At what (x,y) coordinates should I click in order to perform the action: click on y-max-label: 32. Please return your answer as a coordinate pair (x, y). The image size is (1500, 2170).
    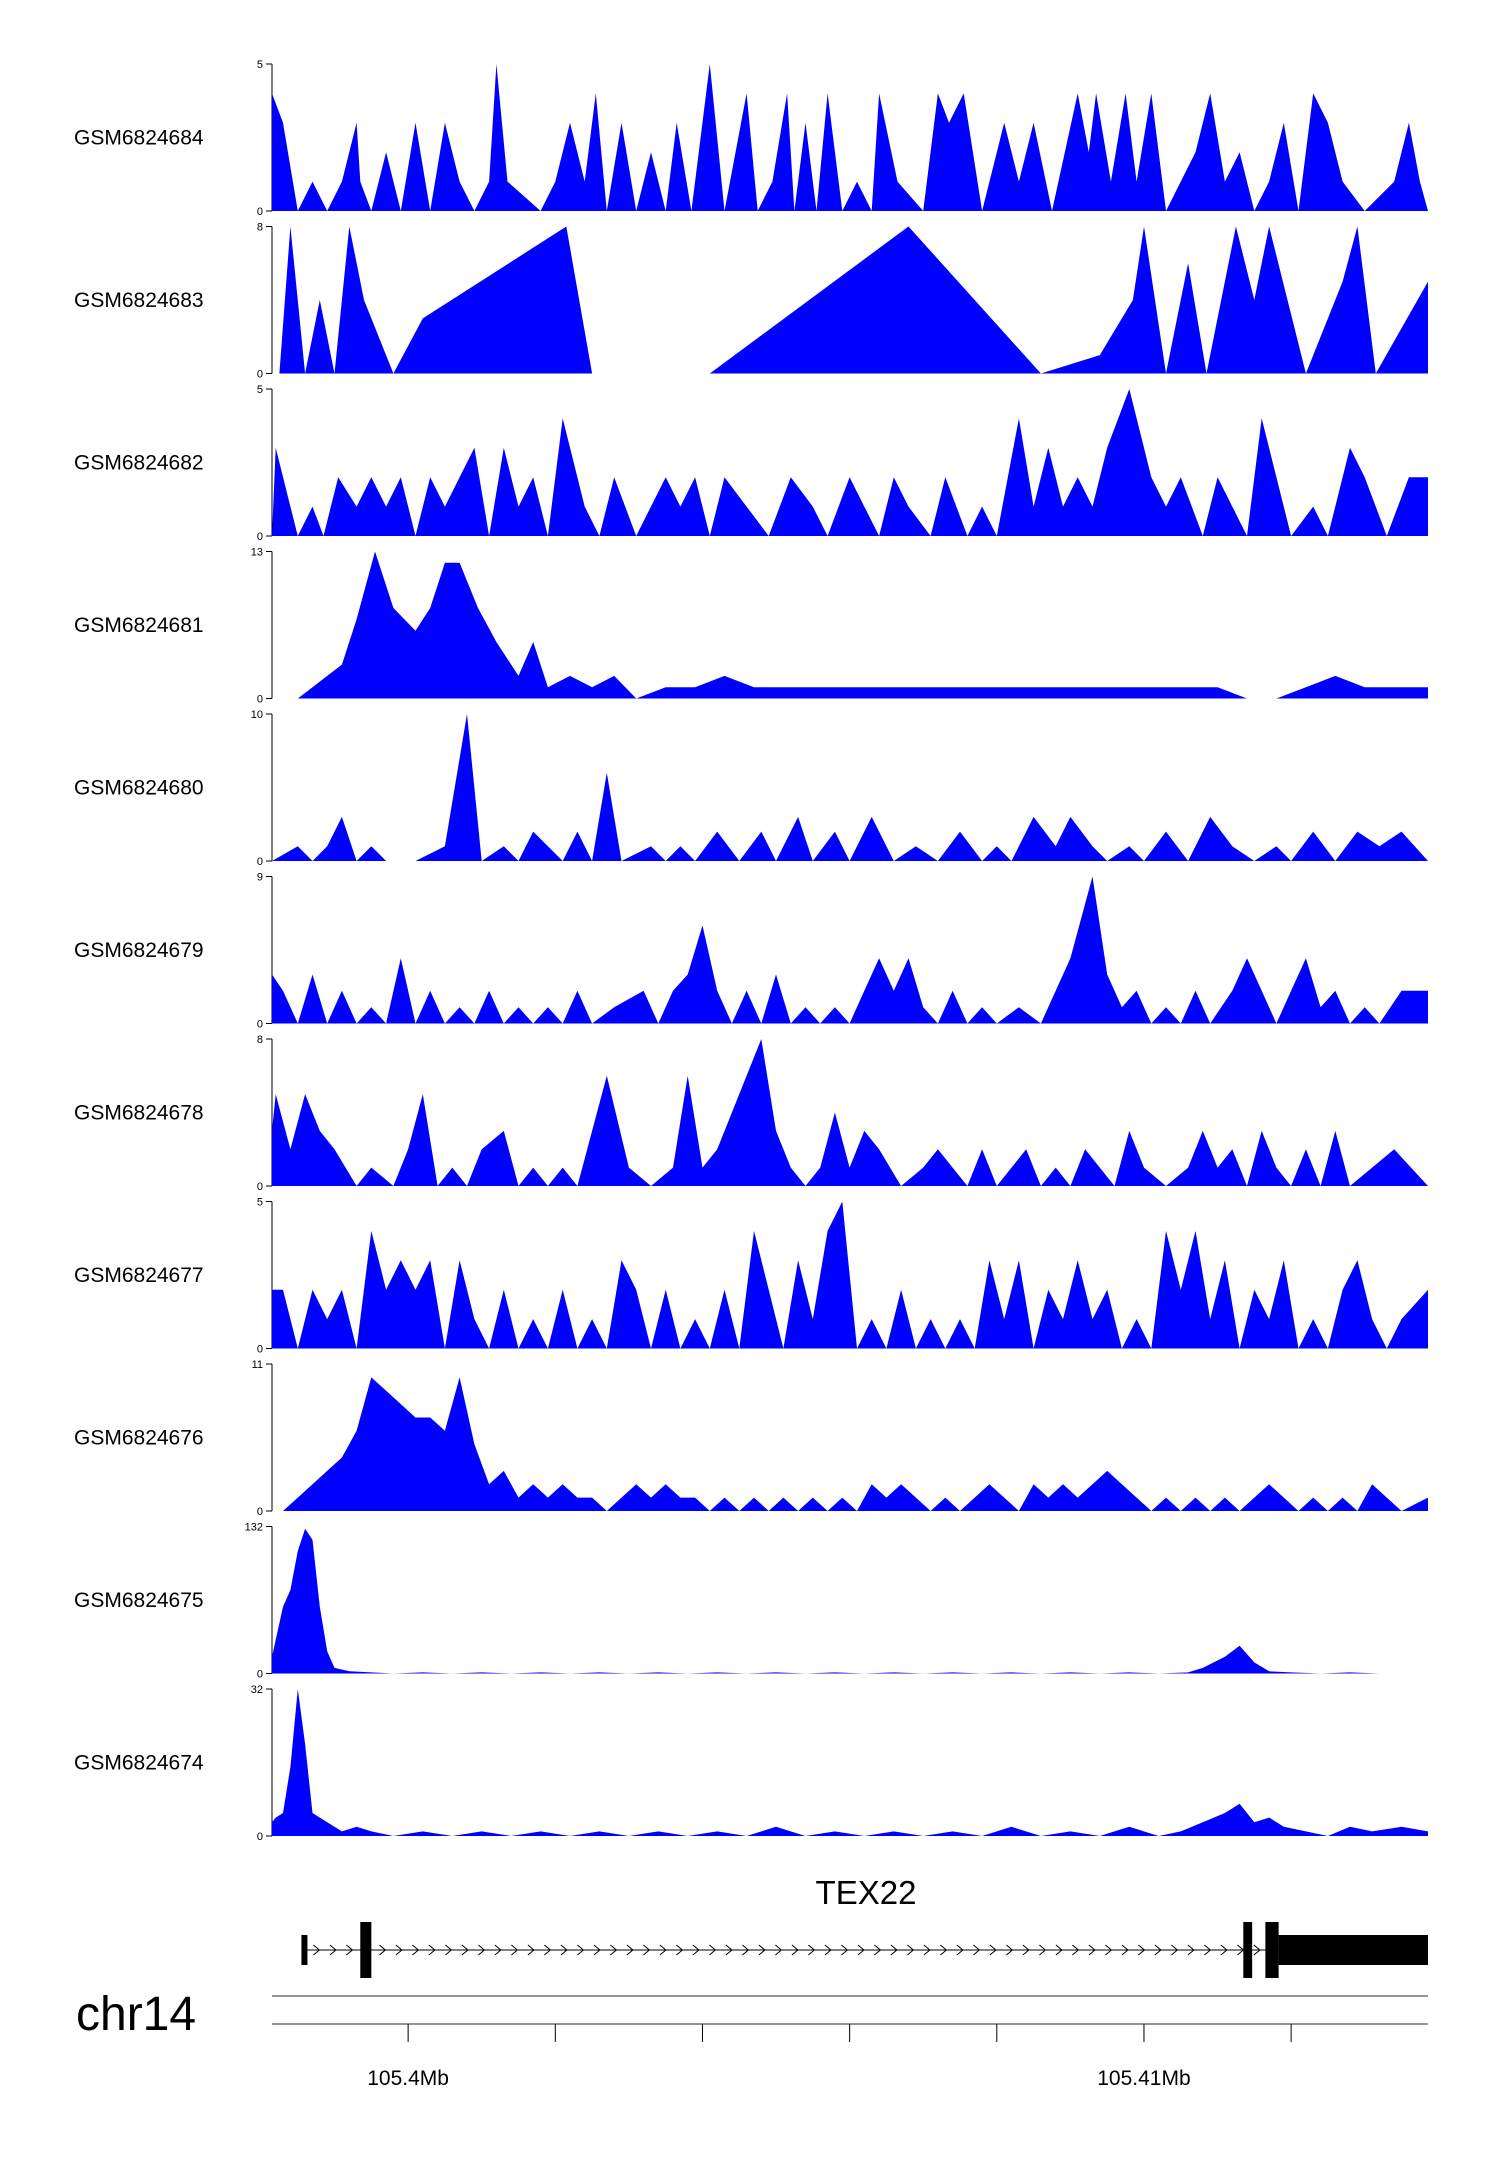
    Looking at the image, I should click on (257, 1690).